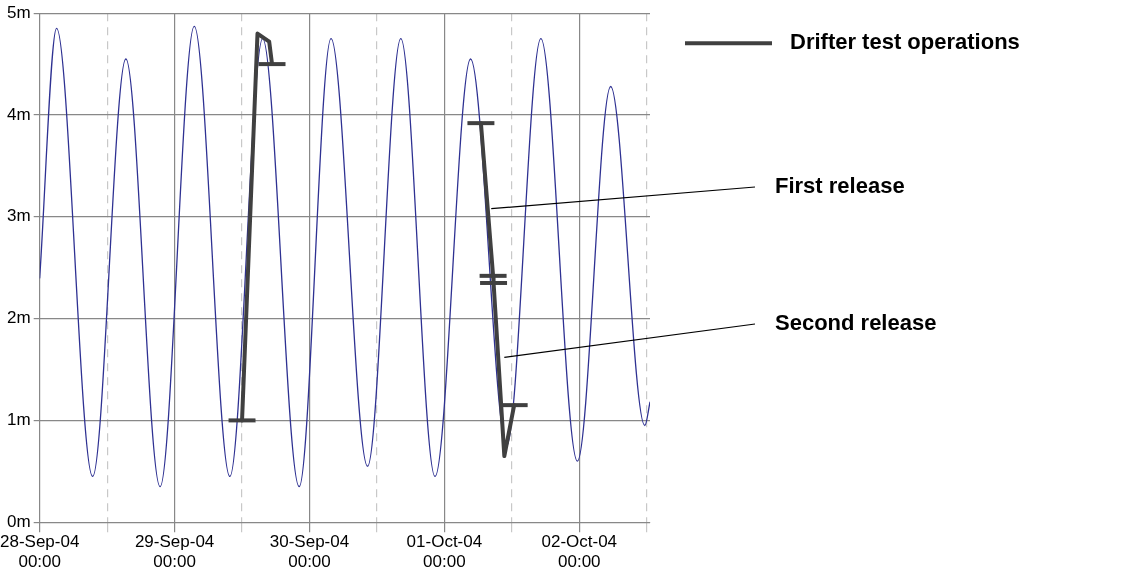 The width and height of the screenshot is (1129, 573). Describe the element at coordinates (444, 552) in the screenshot. I see `x-tick-label: 01-Oct-04 00:00` at that location.